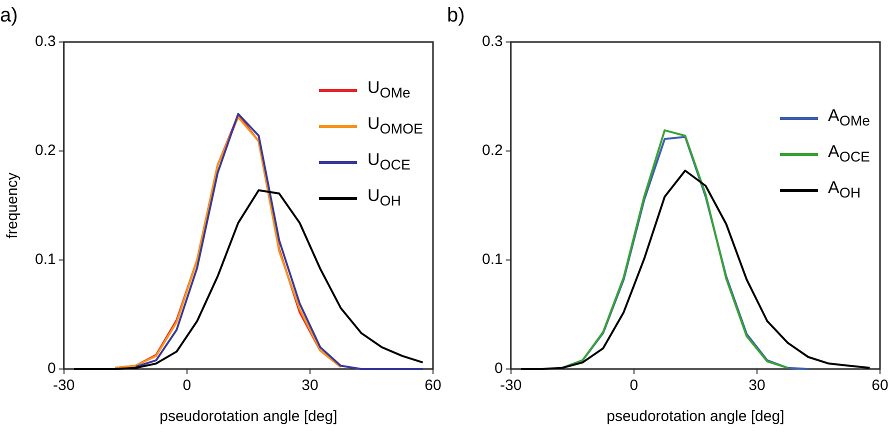  What do you see at coordinates (456, 15) in the screenshot?
I see `chart-title: b)` at bounding box center [456, 15].